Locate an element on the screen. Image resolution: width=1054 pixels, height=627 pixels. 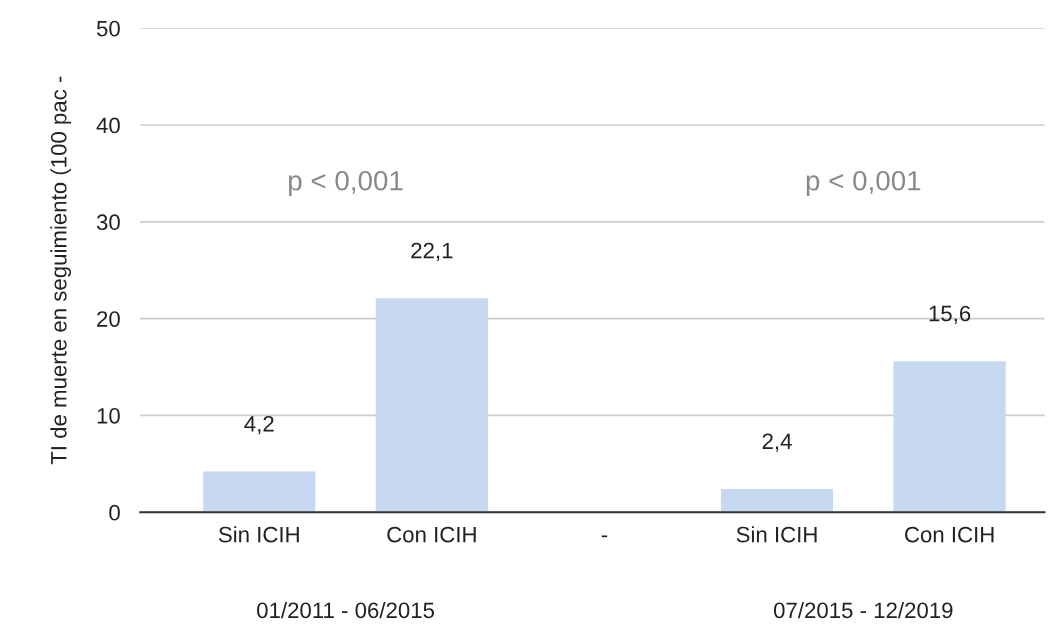
text: 07/2015 - 12/2019 is located at coordinates (863, 610).